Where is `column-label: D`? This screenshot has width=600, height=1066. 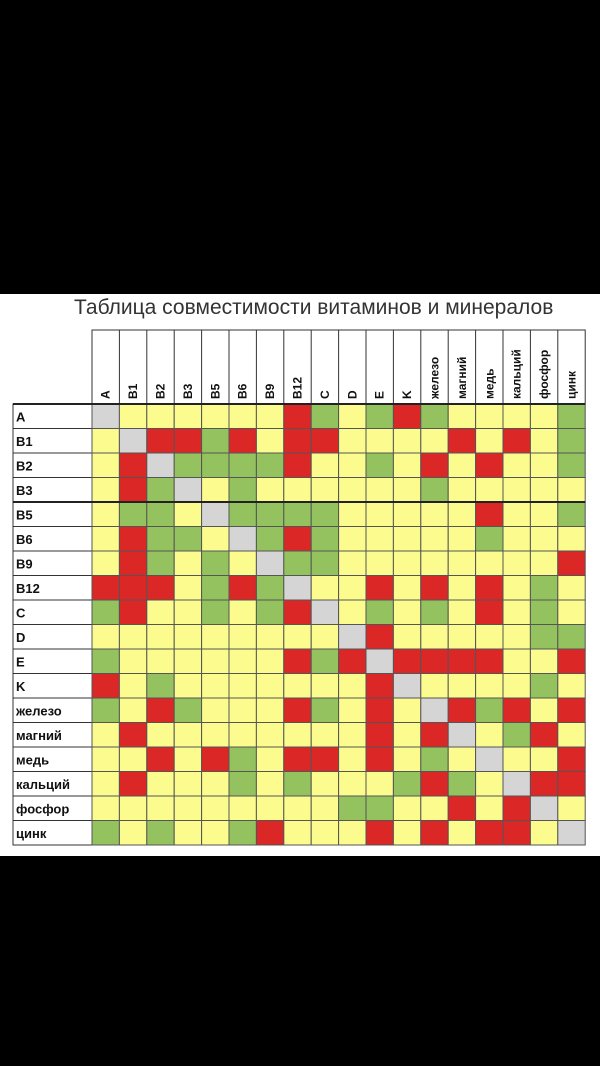 column-label: D is located at coordinates (352, 394).